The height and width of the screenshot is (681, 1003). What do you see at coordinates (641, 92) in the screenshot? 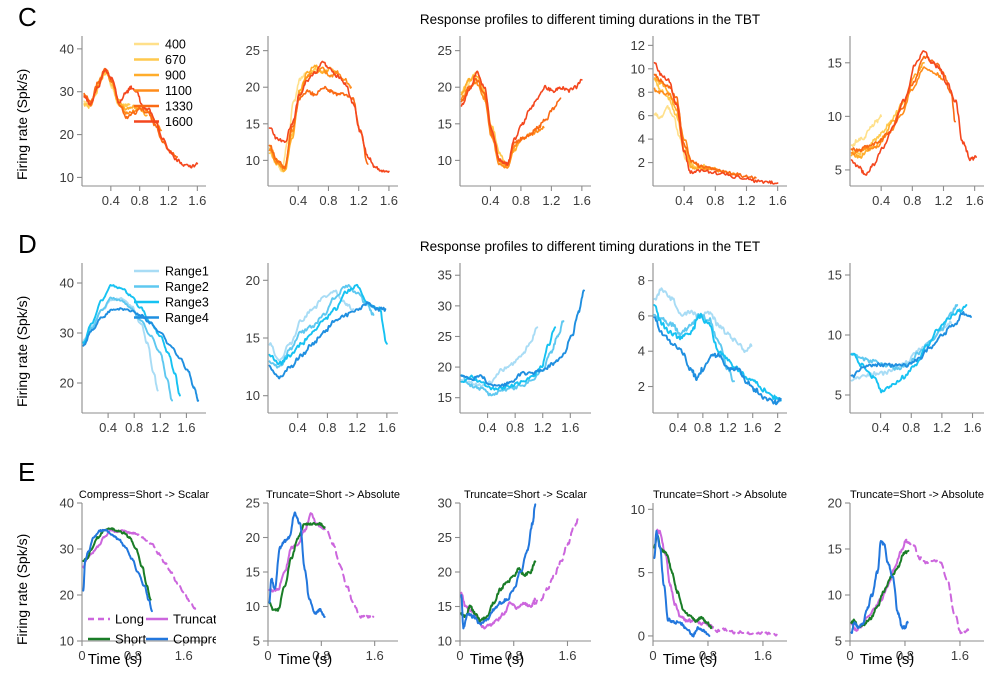
I see `svg-text: 8` at bounding box center [641, 92].